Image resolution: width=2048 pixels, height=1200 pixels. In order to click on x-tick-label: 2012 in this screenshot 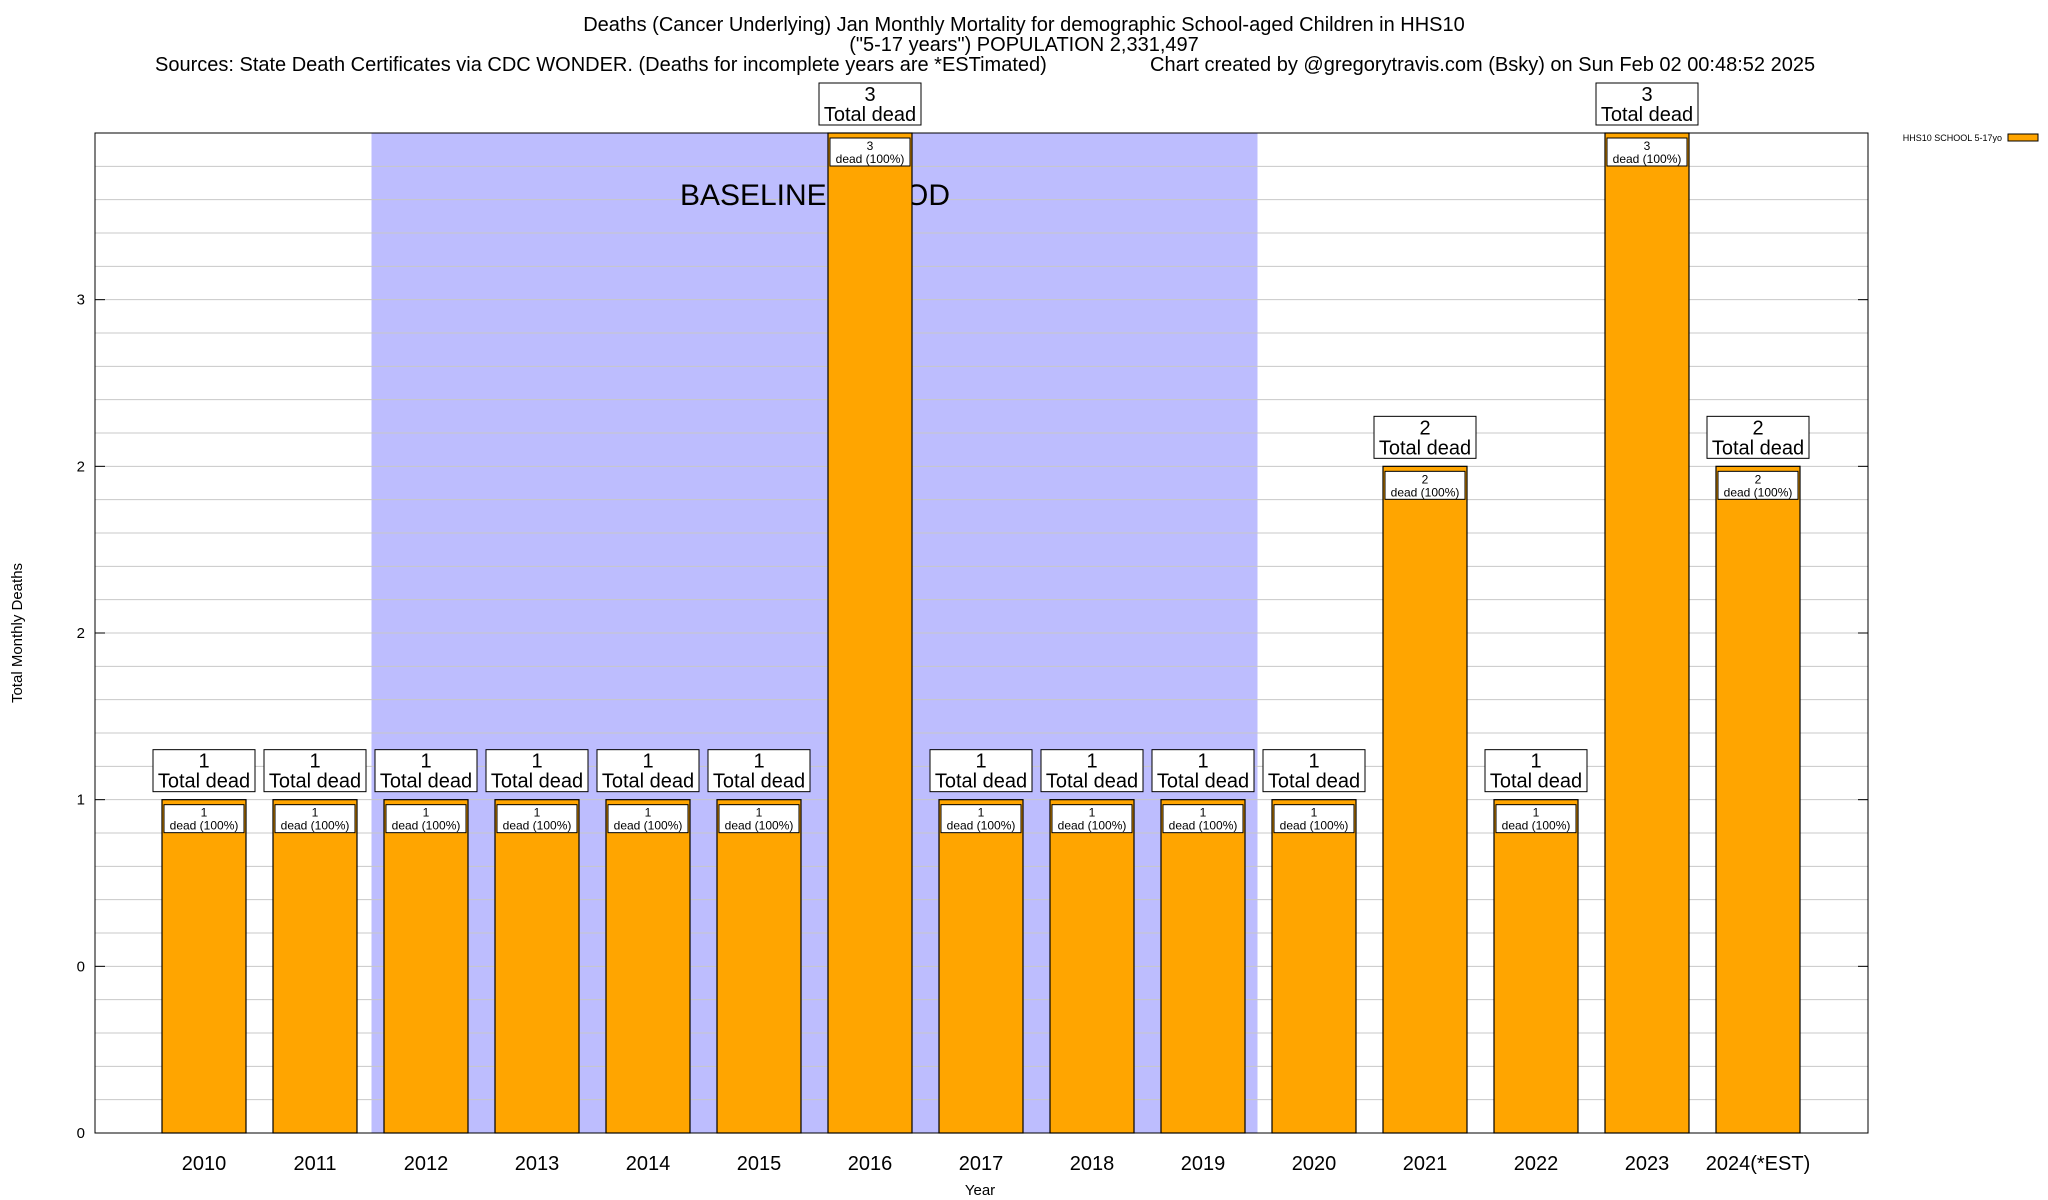, I will do `click(426, 1164)`.